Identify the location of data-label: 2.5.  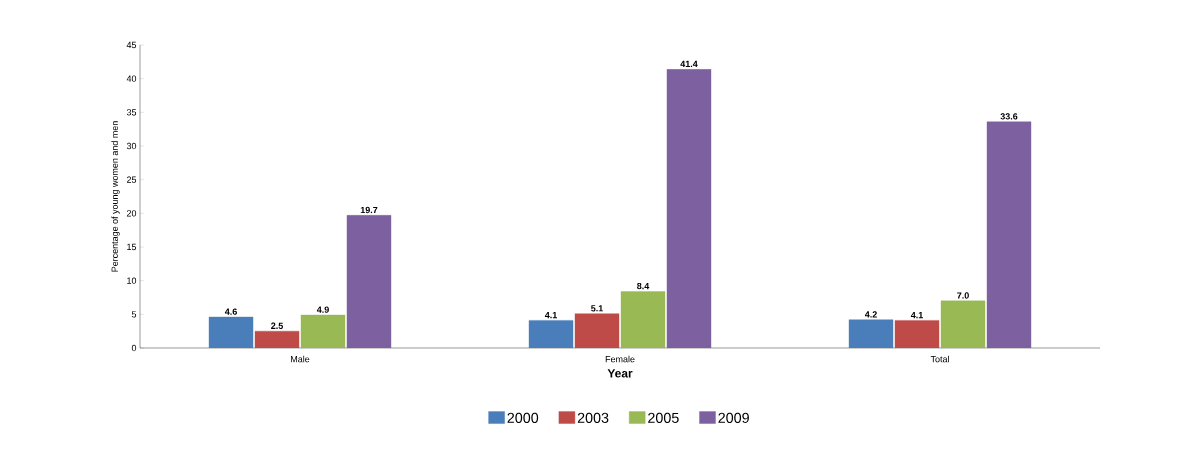
(277, 325).